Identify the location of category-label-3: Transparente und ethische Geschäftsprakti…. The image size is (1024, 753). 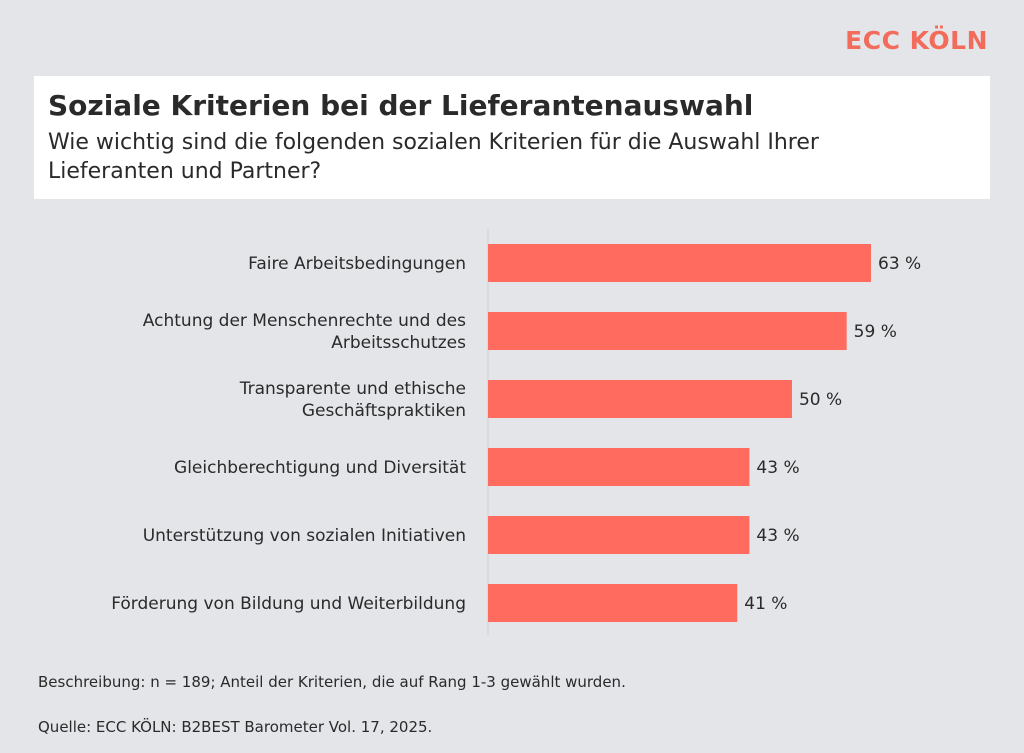
(352, 400).